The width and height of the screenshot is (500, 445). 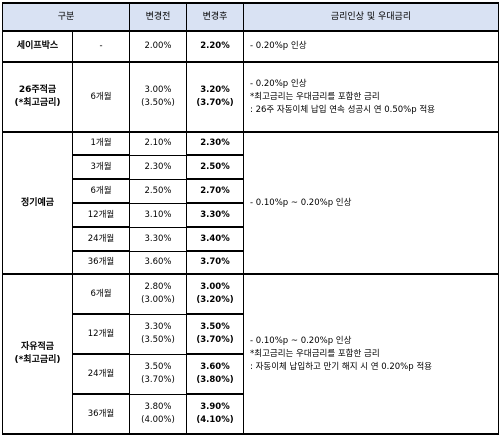 What do you see at coordinates (371, 17) in the screenshot?
I see `header-change: 금리인상 및 우대금리` at bounding box center [371, 17].